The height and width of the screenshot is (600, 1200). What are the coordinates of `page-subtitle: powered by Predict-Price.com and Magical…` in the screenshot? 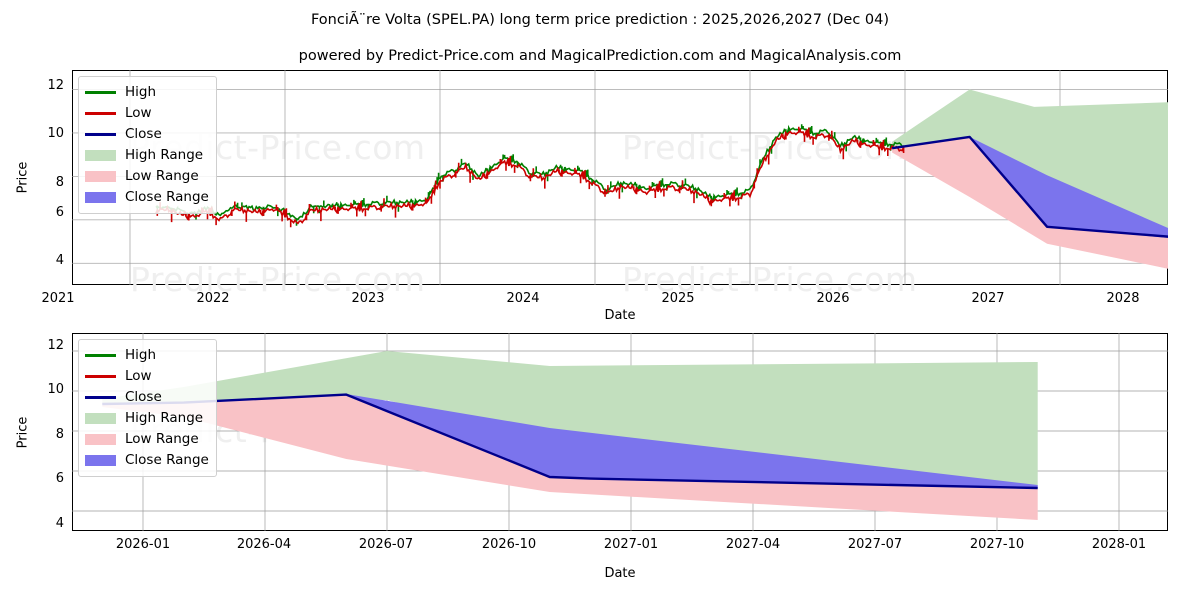 It's located at (600, 56).